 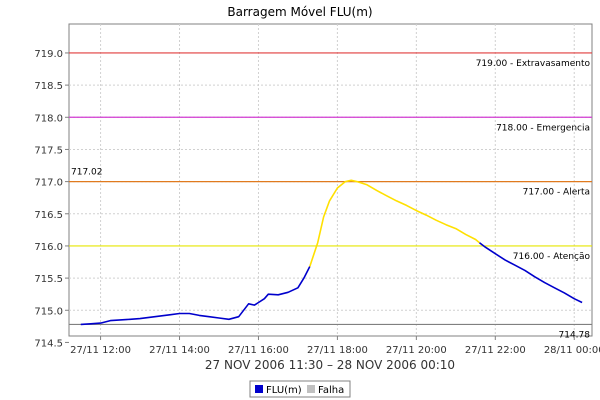 I want to click on legend-label: Falha, so click(x=331, y=390).